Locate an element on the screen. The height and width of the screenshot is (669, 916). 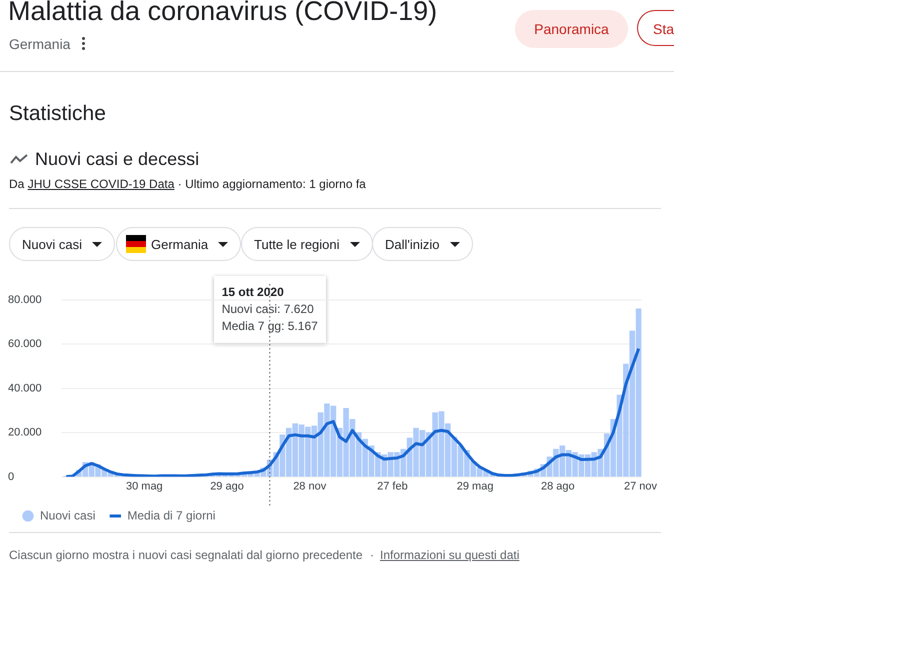
x-tick-label: 28 ago is located at coordinates (557, 486).